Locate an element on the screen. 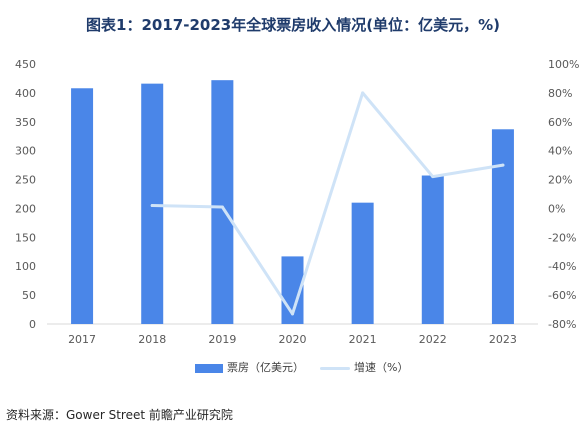 The image size is (586, 437). legend-item-growth: 增速（%） is located at coordinates (364, 367).